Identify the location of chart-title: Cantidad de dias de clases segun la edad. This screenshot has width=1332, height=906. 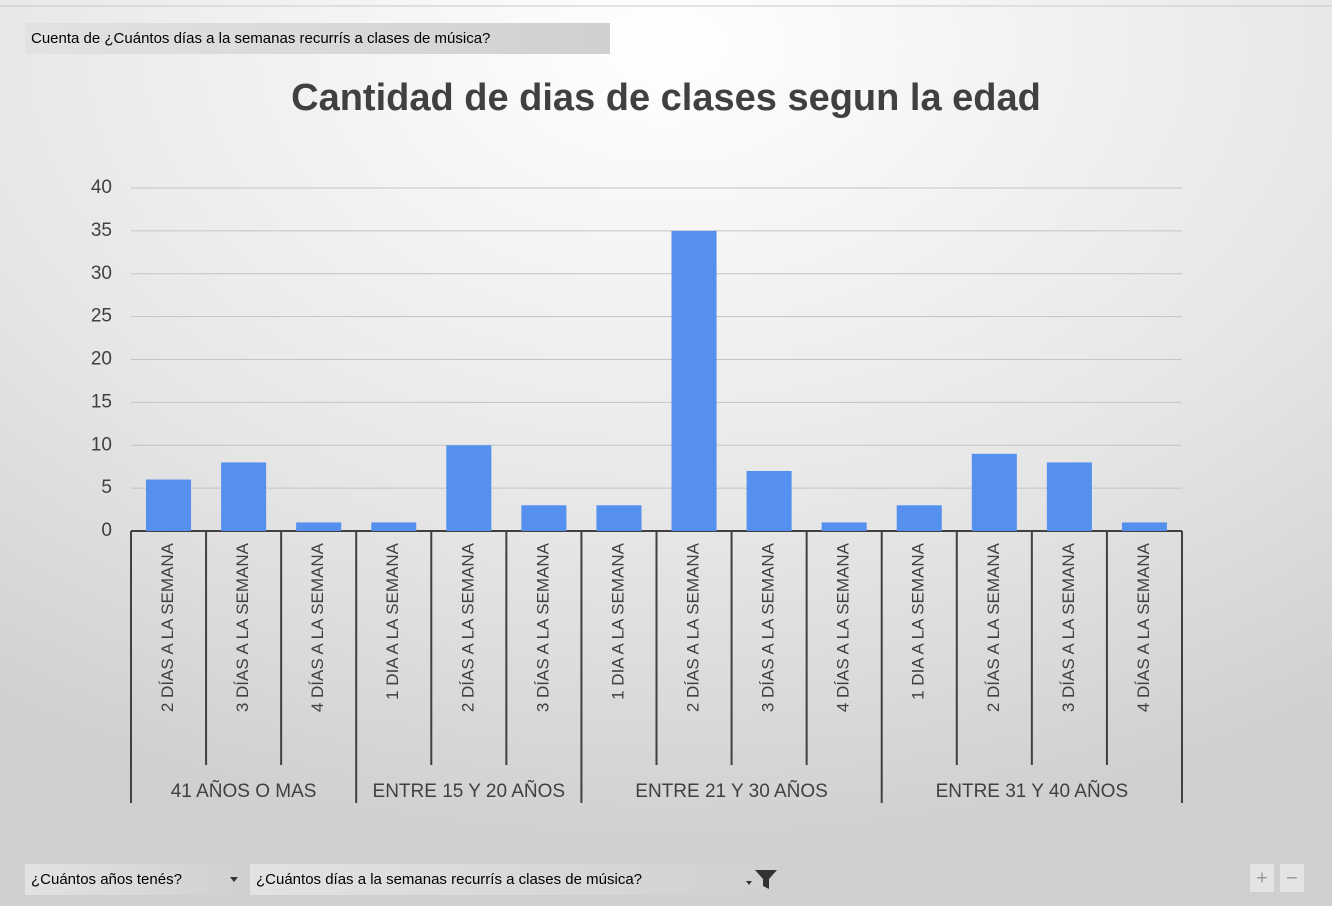
(666, 98).